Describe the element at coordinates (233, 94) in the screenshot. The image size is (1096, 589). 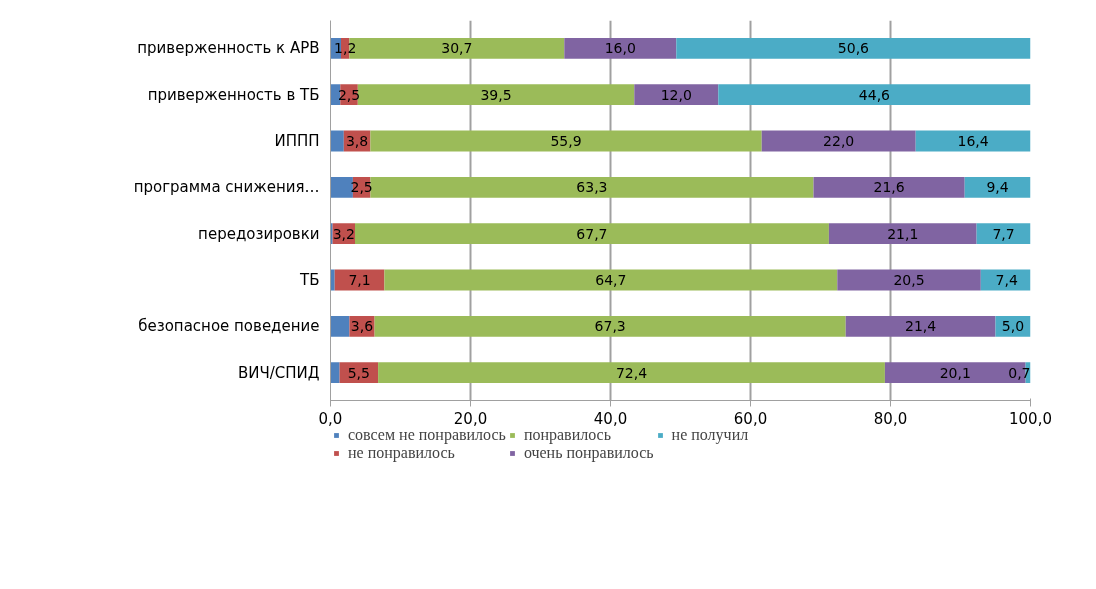
I see `y-tick-label: приверженность в ТБ` at that location.